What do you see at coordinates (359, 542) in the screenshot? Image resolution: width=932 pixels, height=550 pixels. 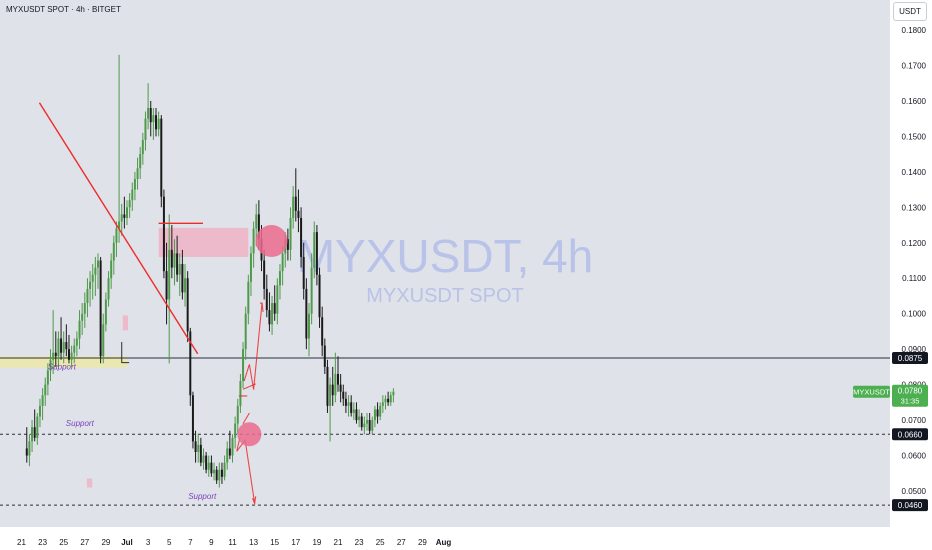 I see `x-tick-label: 23` at bounding box center [359, 542].